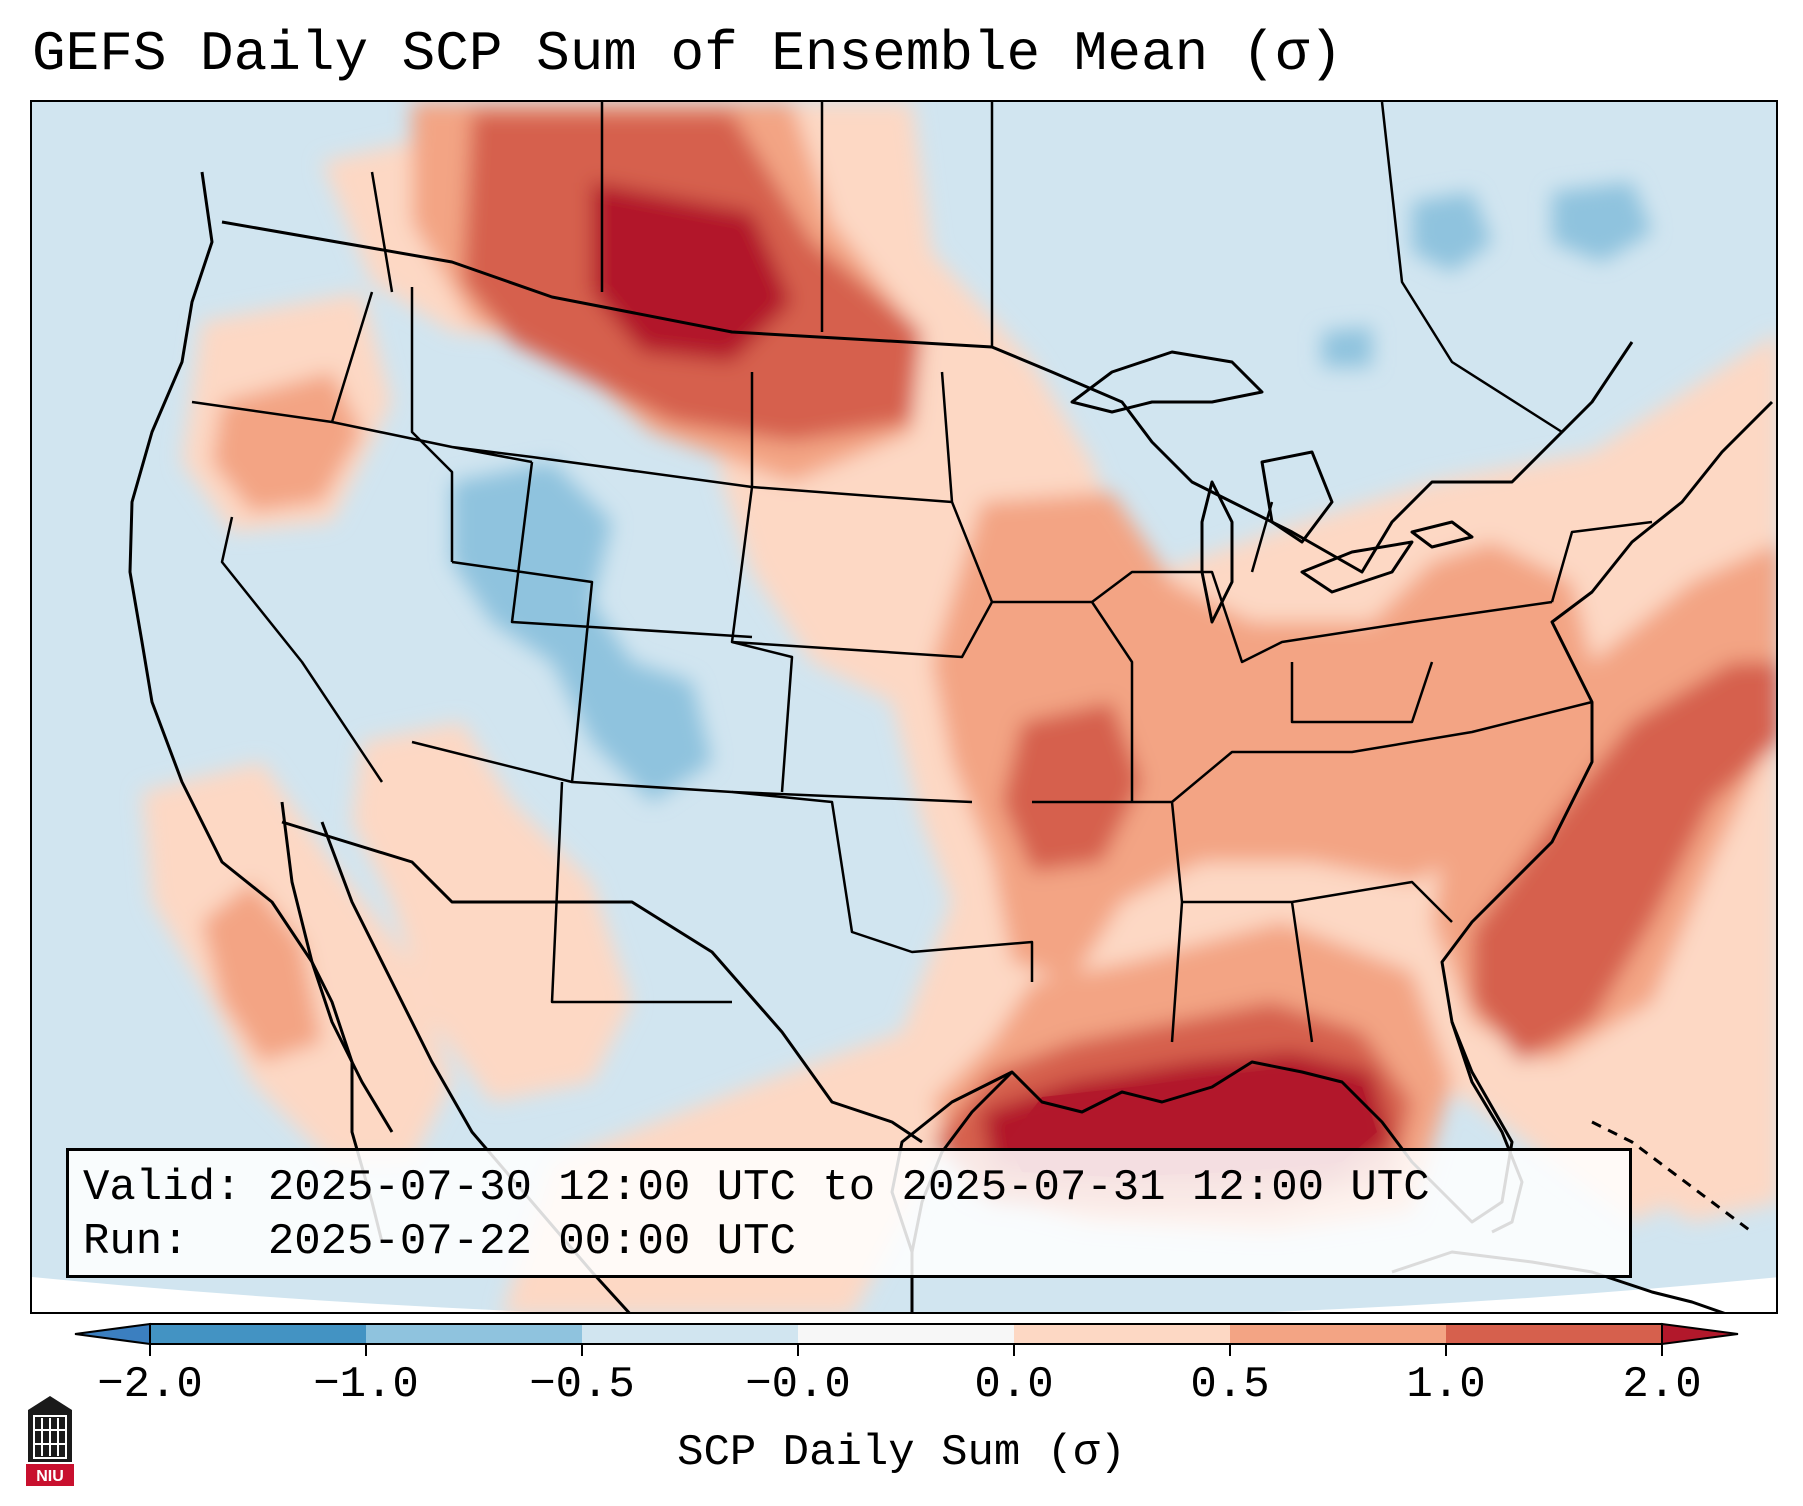 The height and width of the screenshot is (1506, 1803). Describe the element at coordinates (966, 268) in the screenshot. I see `province-lines` at that location.